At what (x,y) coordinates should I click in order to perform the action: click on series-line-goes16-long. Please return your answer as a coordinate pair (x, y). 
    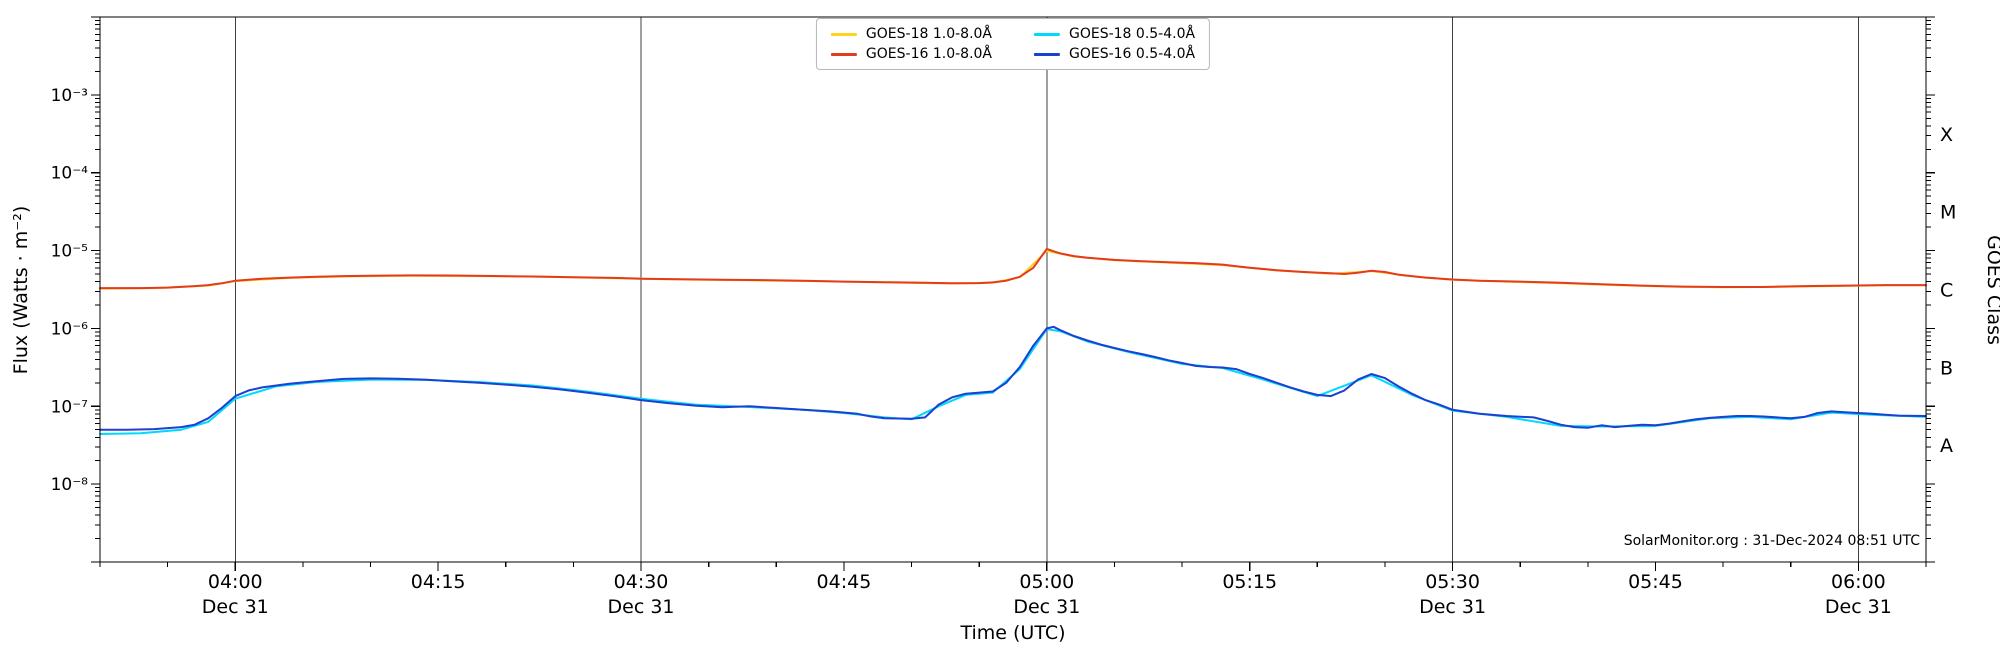
    Looking at the image, I should click on (1013, 268).